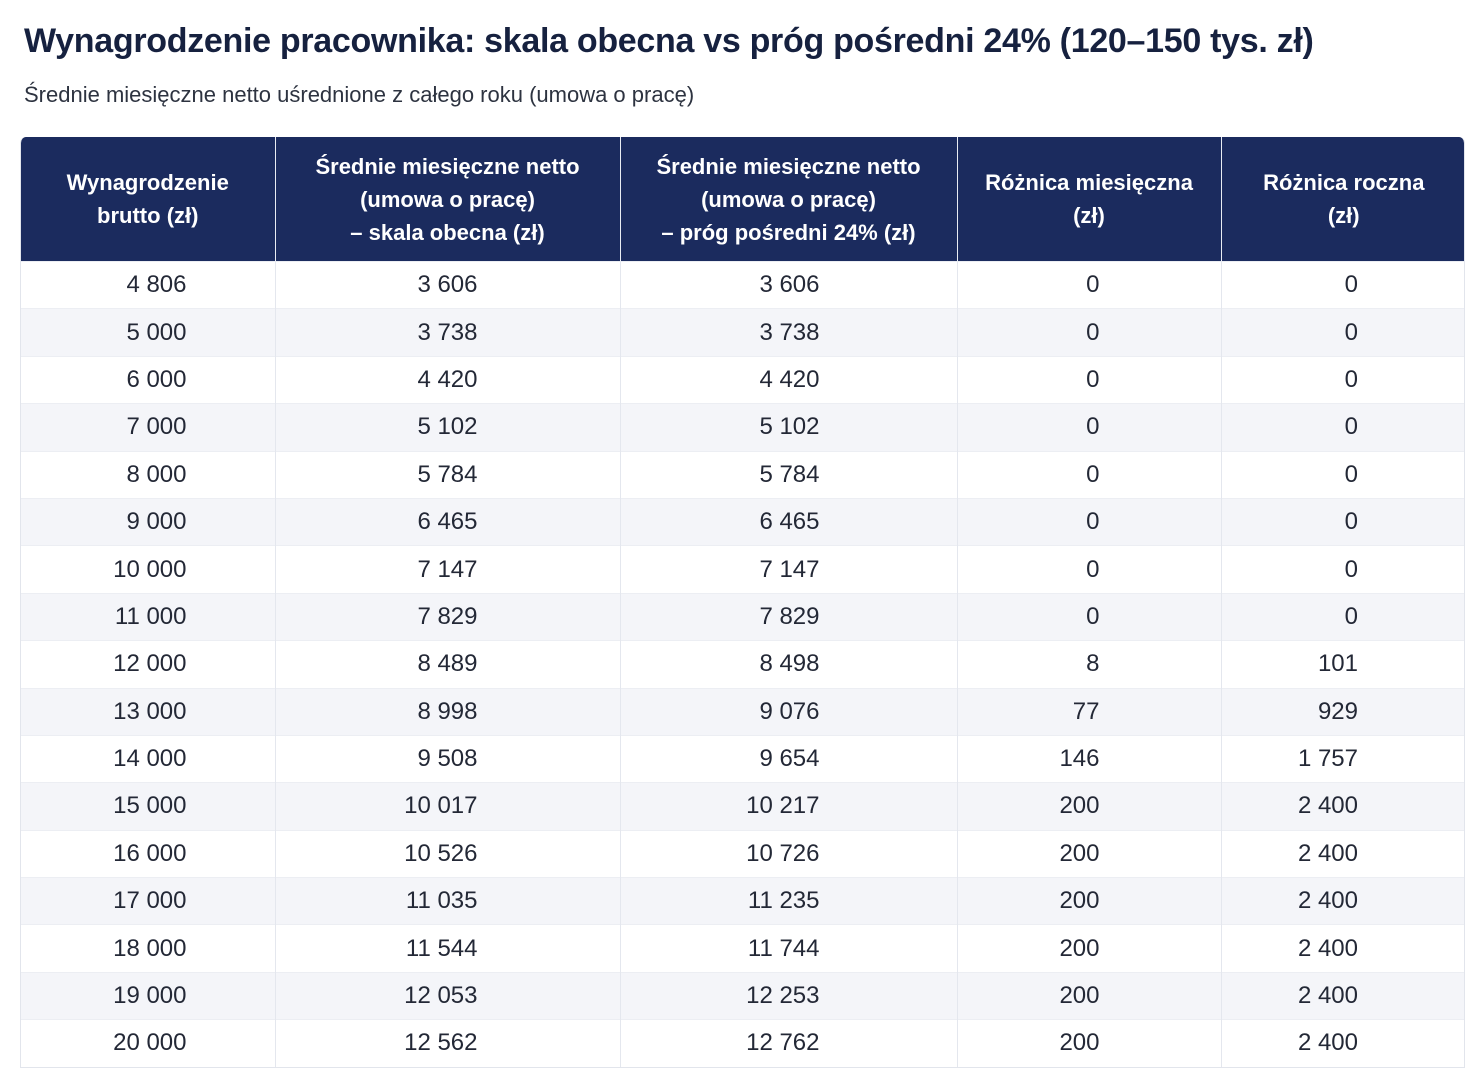 This screenshot has width=1484, height=1068. I want to click on cell-net-intermediate-threshold: 7 829, so click(789, 616).